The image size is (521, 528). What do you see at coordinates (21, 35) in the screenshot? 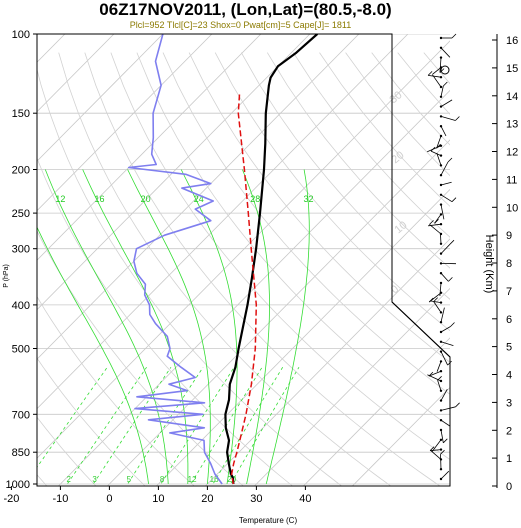
I see `pressure-tick-label: 100` at bounding box center [21, 35].